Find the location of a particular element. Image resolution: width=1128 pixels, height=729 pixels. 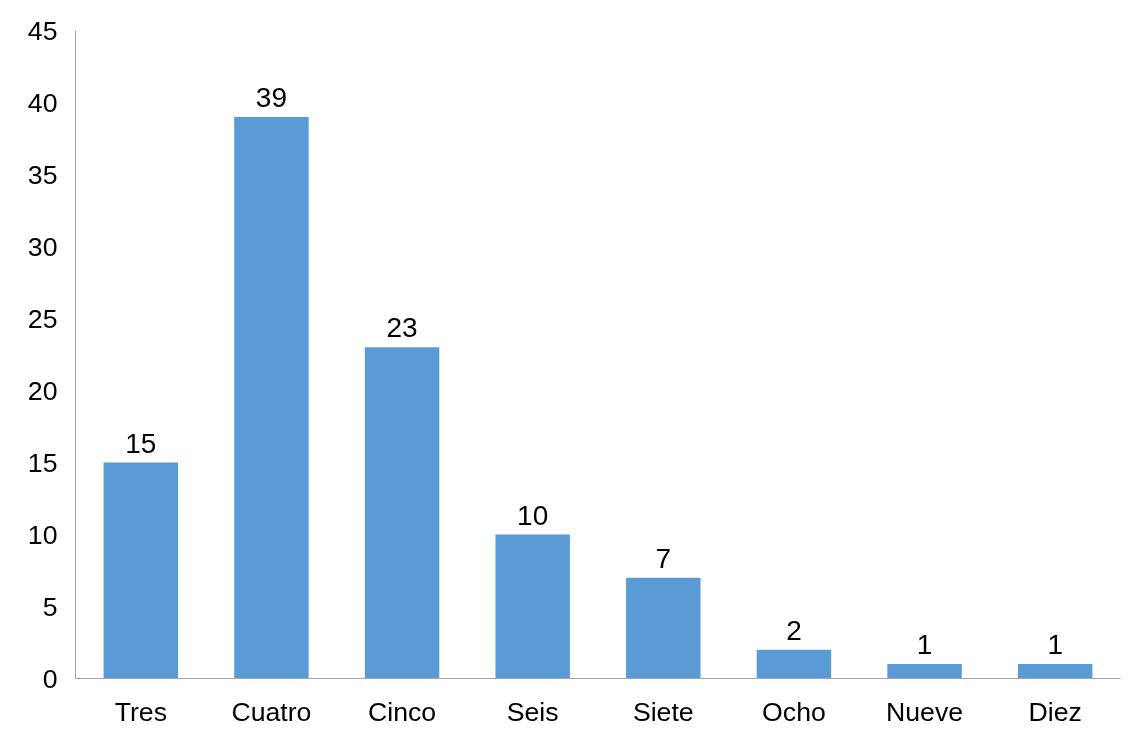

data-label: 7 is located at coordinates (663, 558).